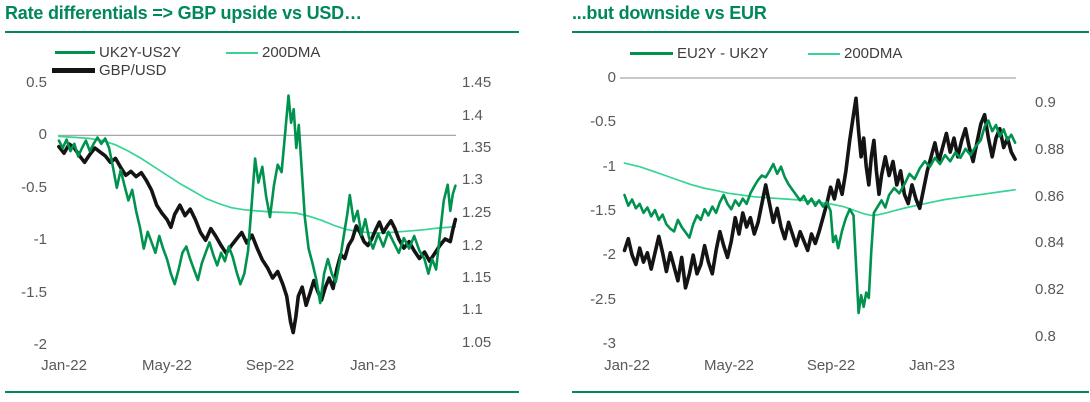 The width and height of the screenshot is (1090, 402). Describe the element at coordinates (477, 82) in the screenshot. I see `y-axis-tick-label: 1.45` at that location.